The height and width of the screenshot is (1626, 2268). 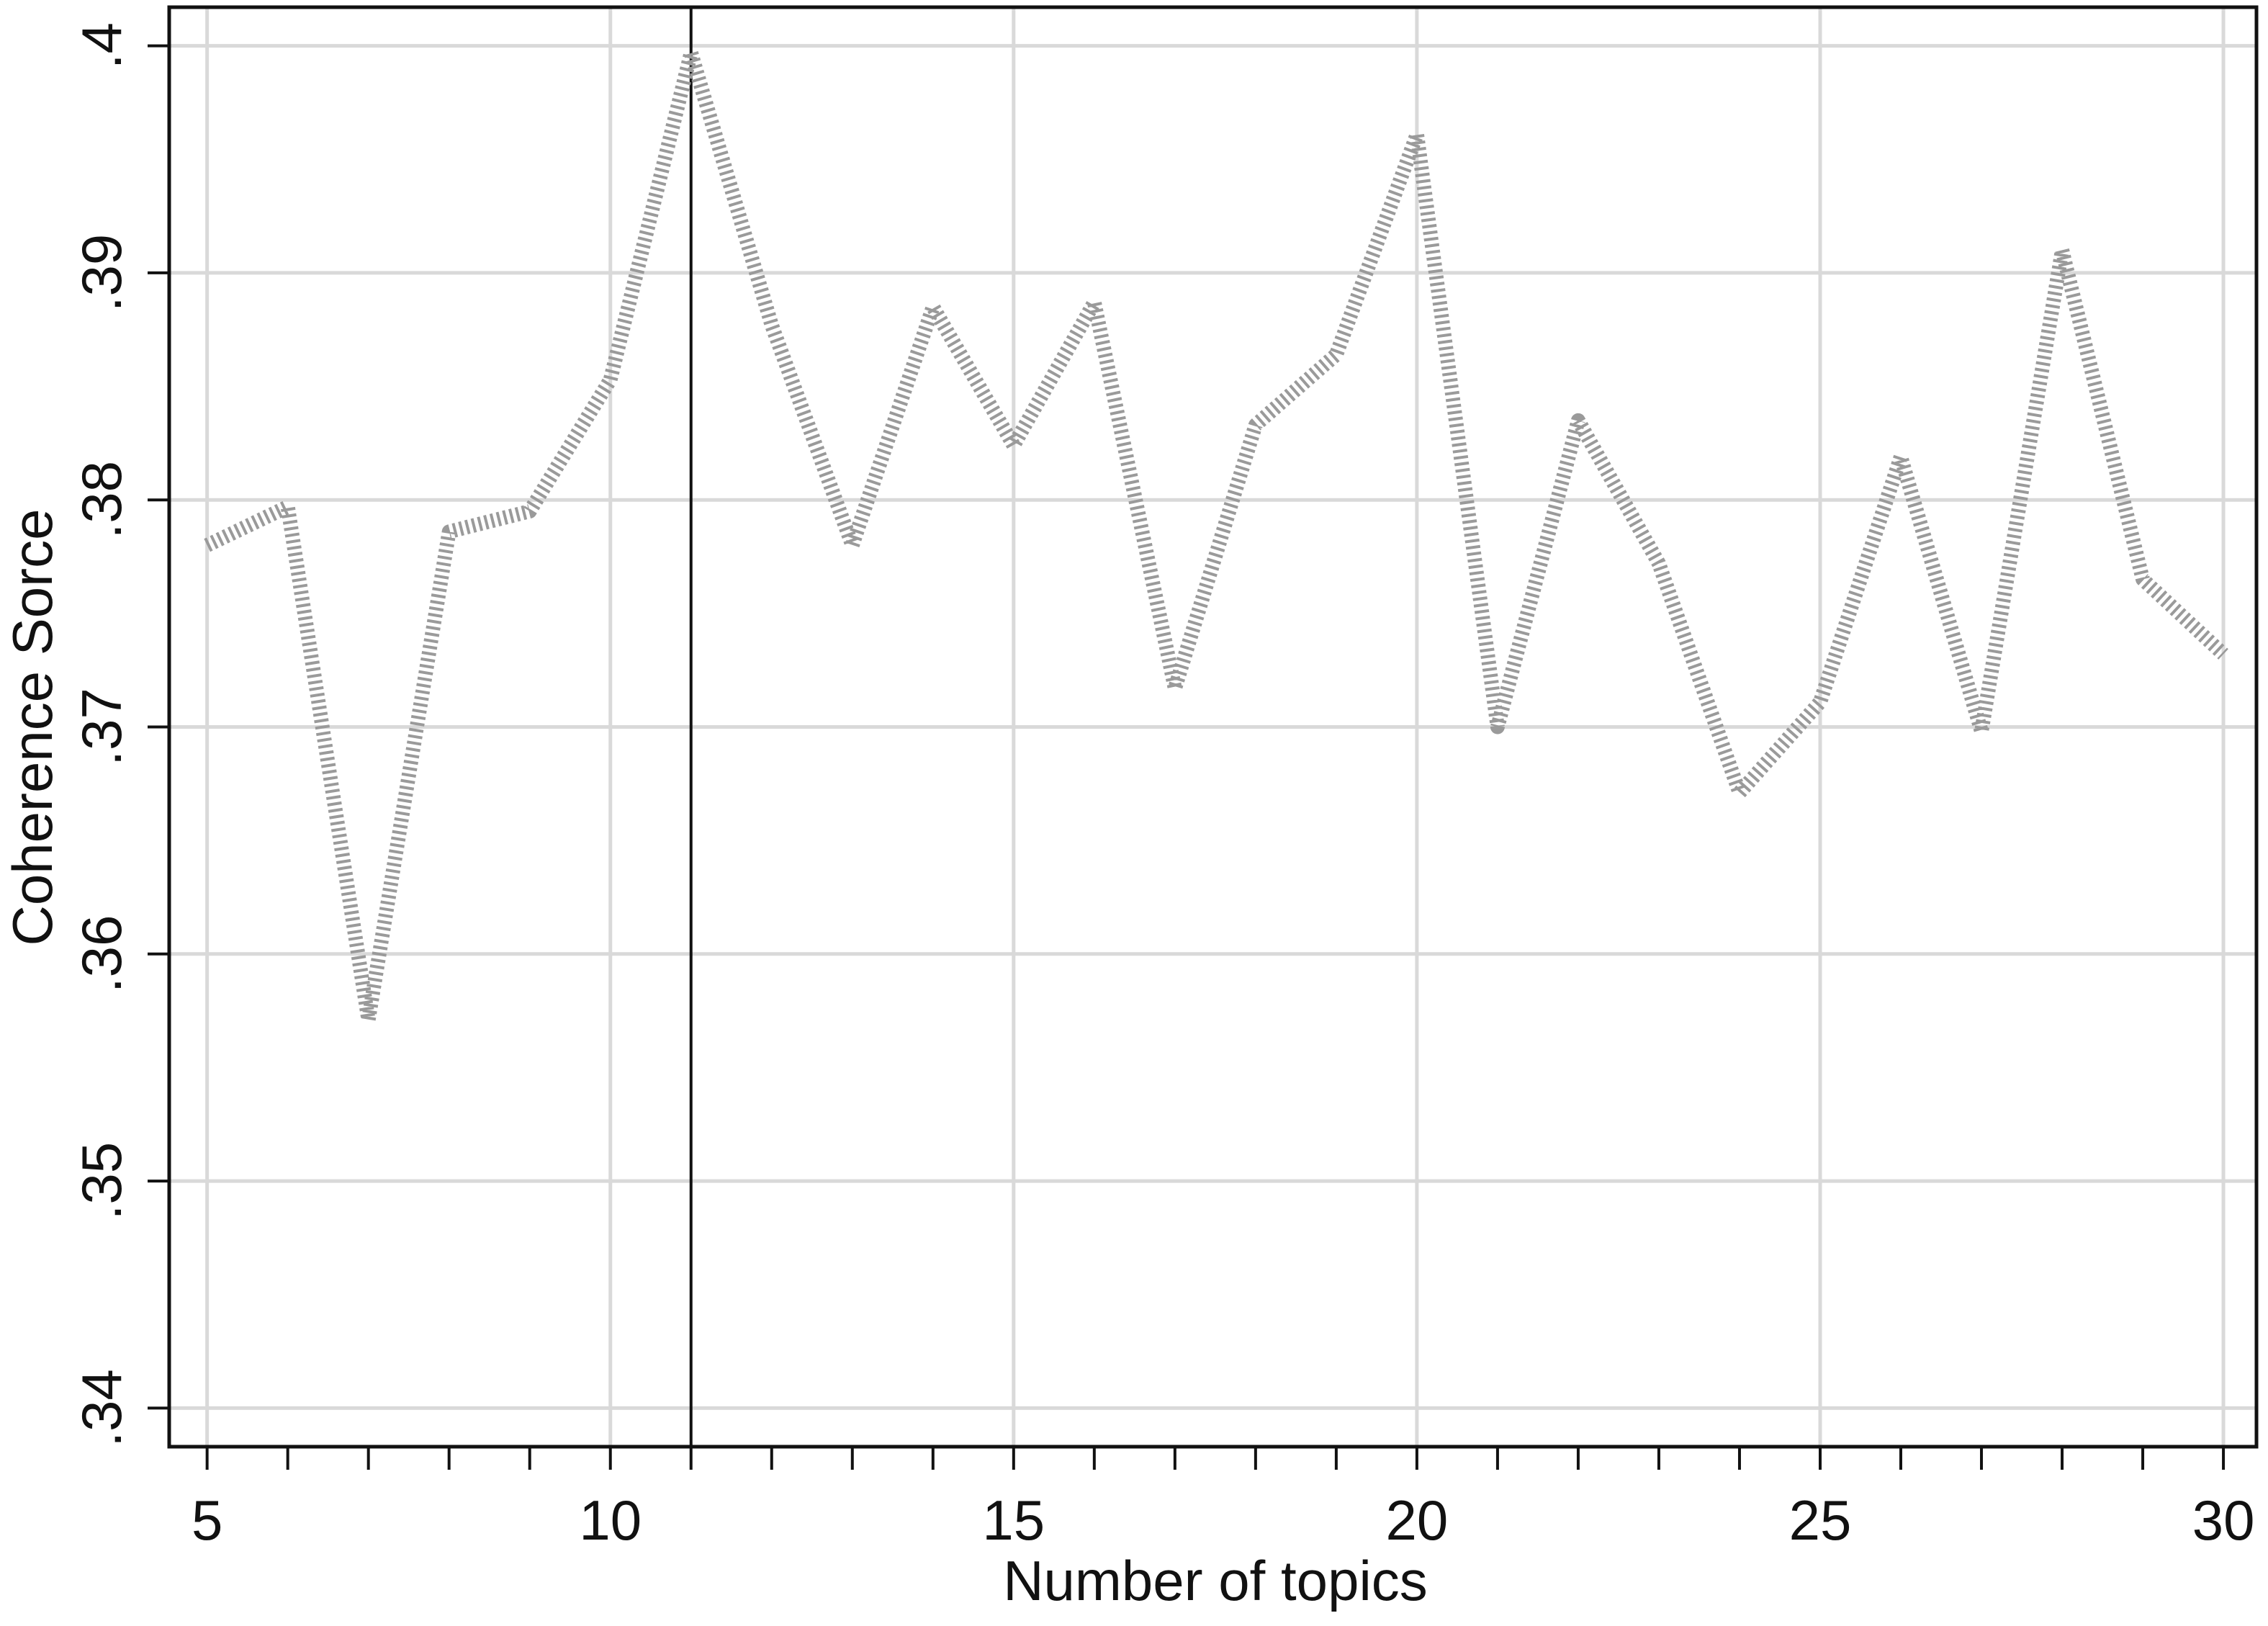 I want to click on y-tick-label: .35, so click(x=101, y=1181).